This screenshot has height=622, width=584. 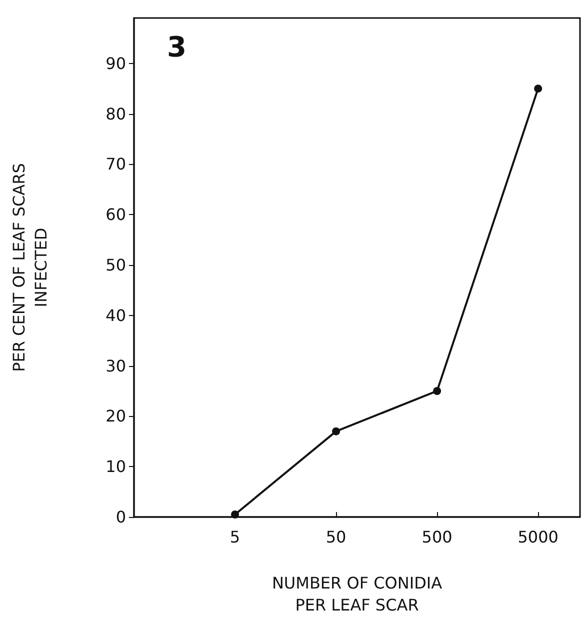 I want to click on text: 3, so click(x=176, y=47).